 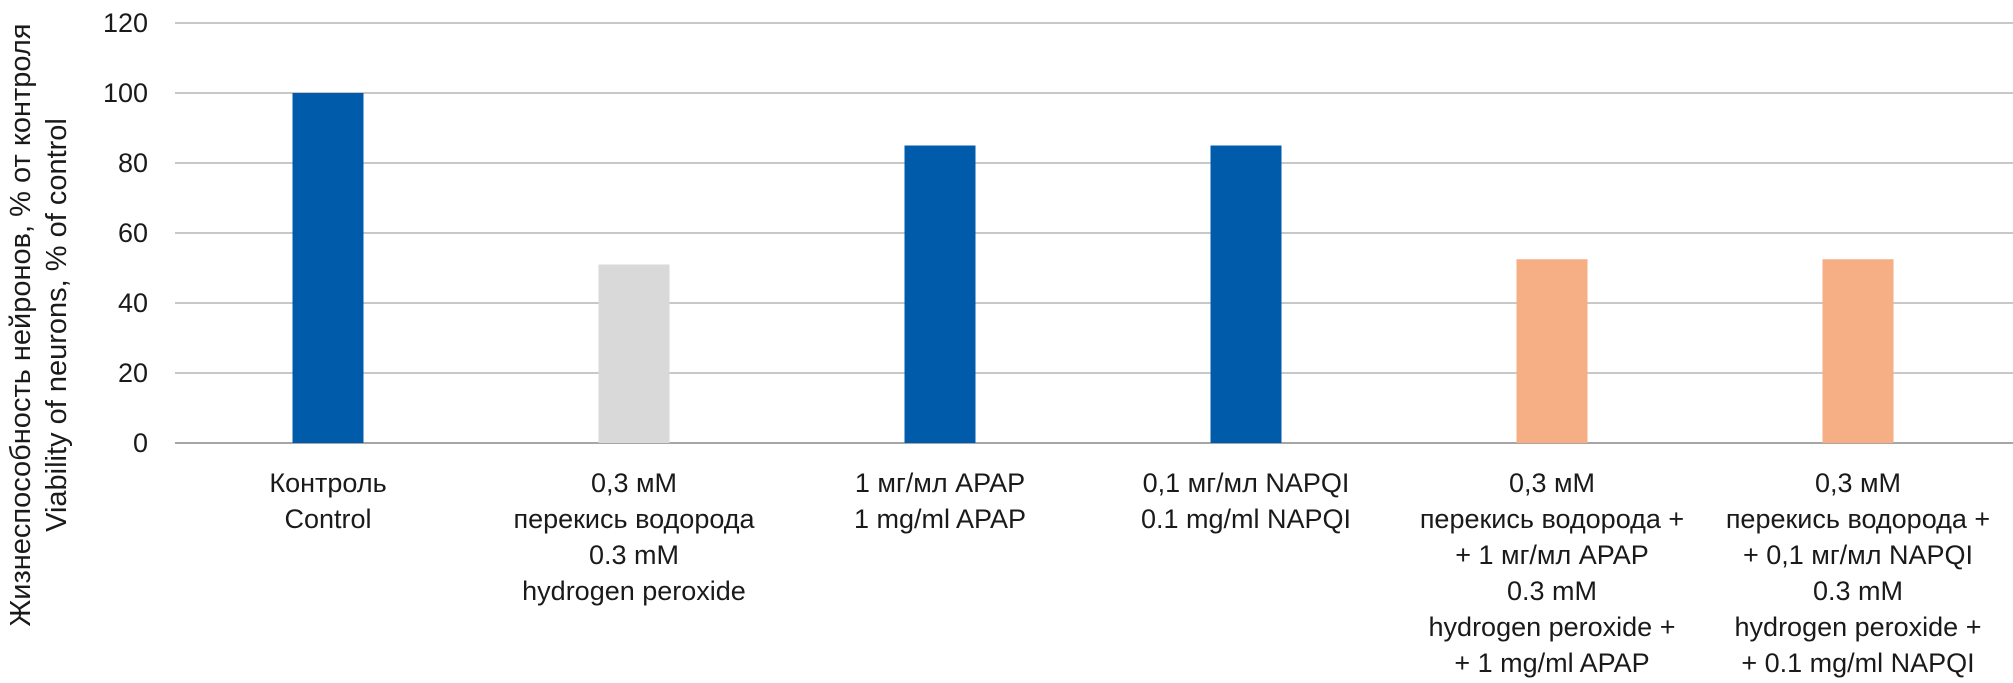 I want to click on y-tick-label: 80, so click(x=133, y=163).